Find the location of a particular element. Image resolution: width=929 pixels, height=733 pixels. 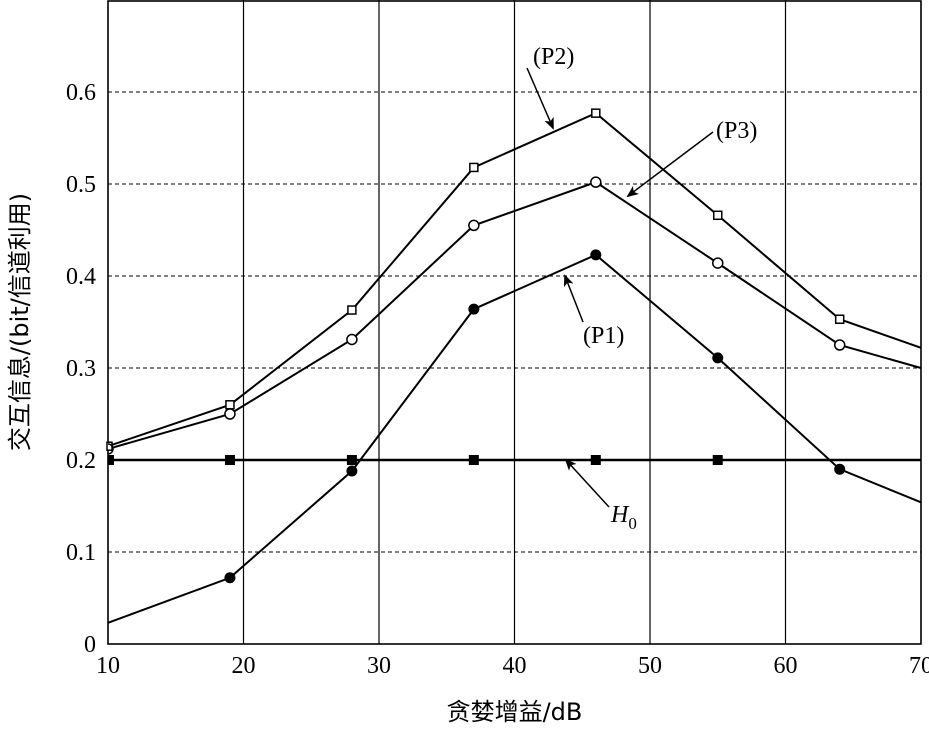

x-tick-label: 70 is located at coordinates (919, 666).